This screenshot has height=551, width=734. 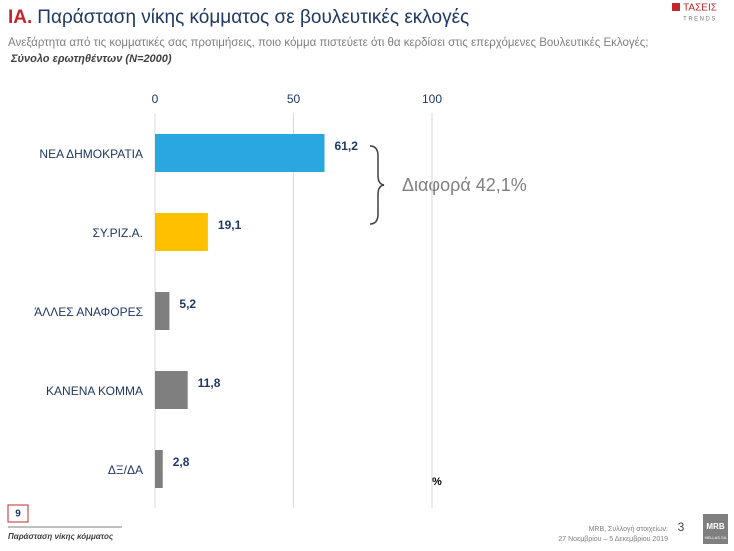 I want to click on footer-dates: 27 Νοεμβρίου – 5 Δεκεμβρίου 2019, so click(x=613, y=539).